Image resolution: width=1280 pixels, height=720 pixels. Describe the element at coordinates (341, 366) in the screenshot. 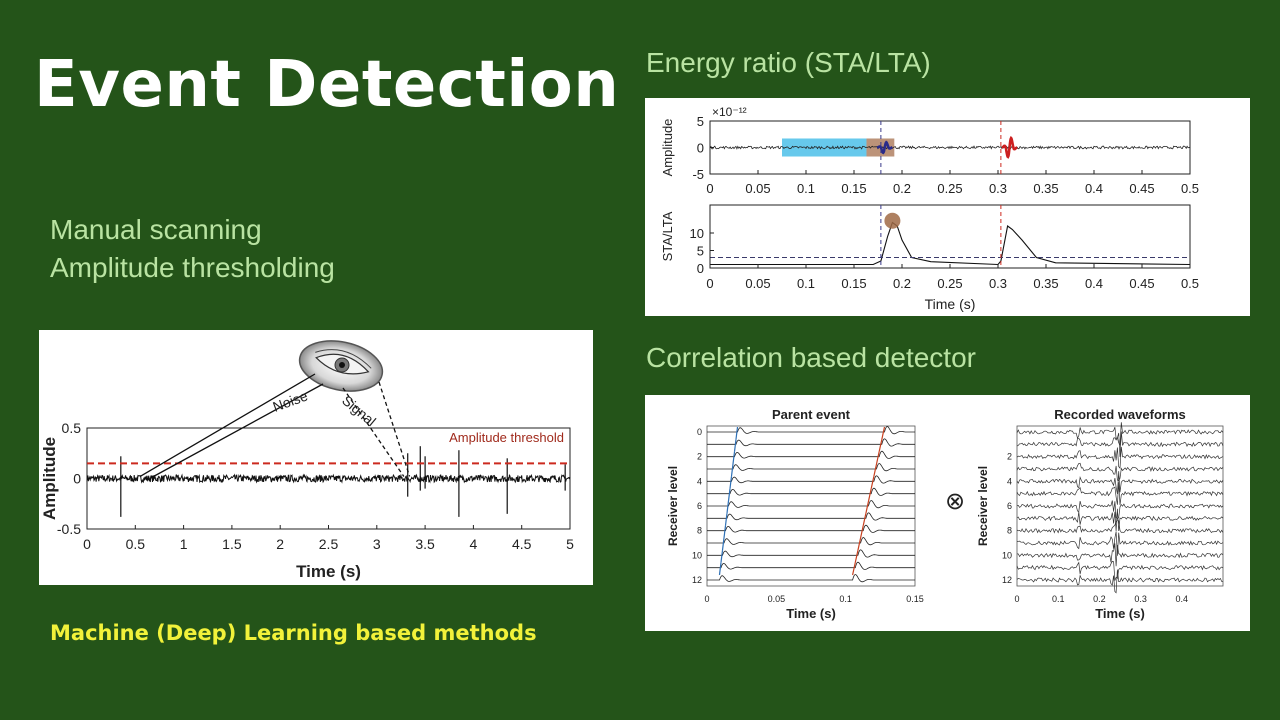

I see `eye-icon` at that location.